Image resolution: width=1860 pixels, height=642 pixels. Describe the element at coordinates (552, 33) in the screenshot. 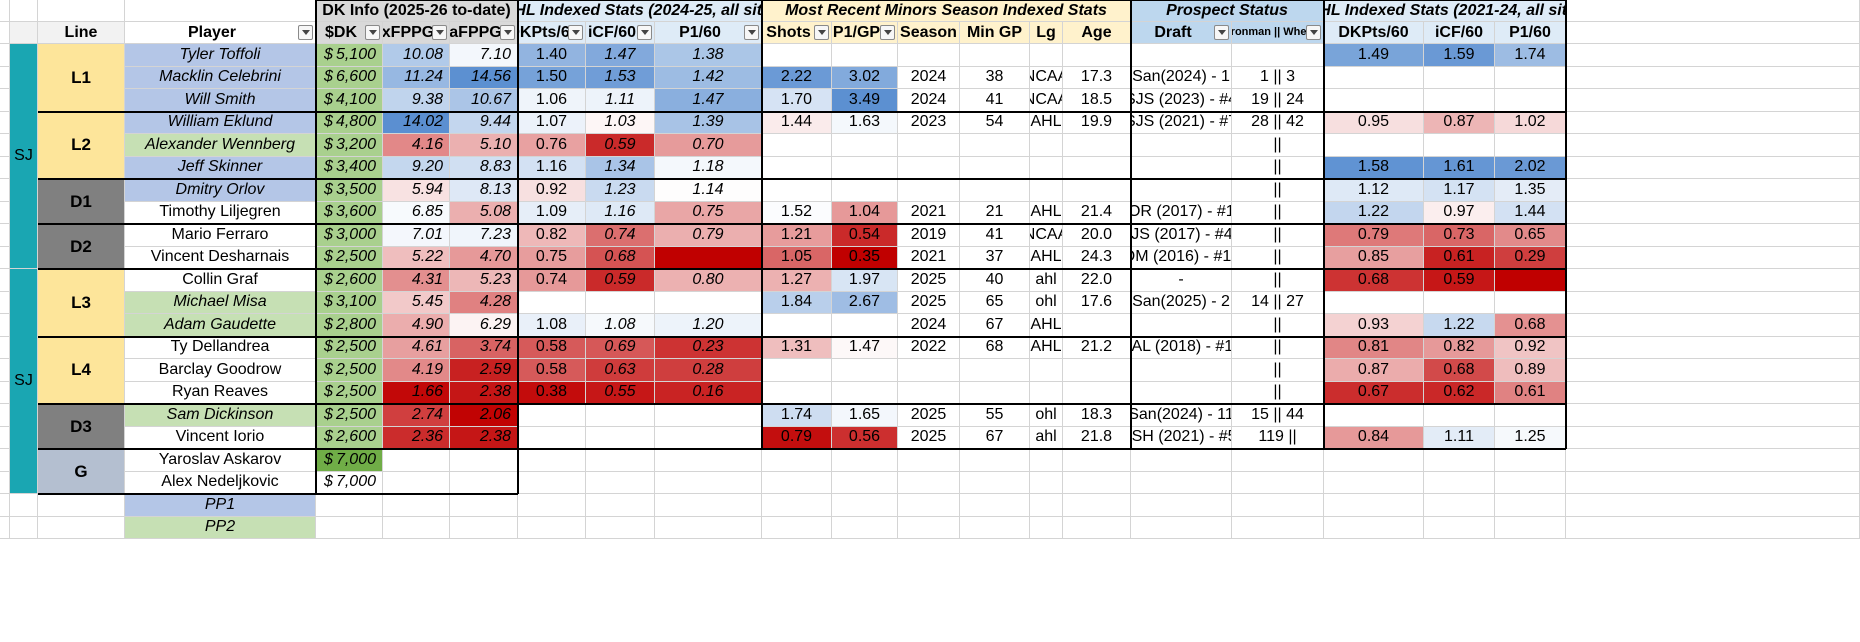

I see `col-header-dkpts60: DKPts/60` at that location.